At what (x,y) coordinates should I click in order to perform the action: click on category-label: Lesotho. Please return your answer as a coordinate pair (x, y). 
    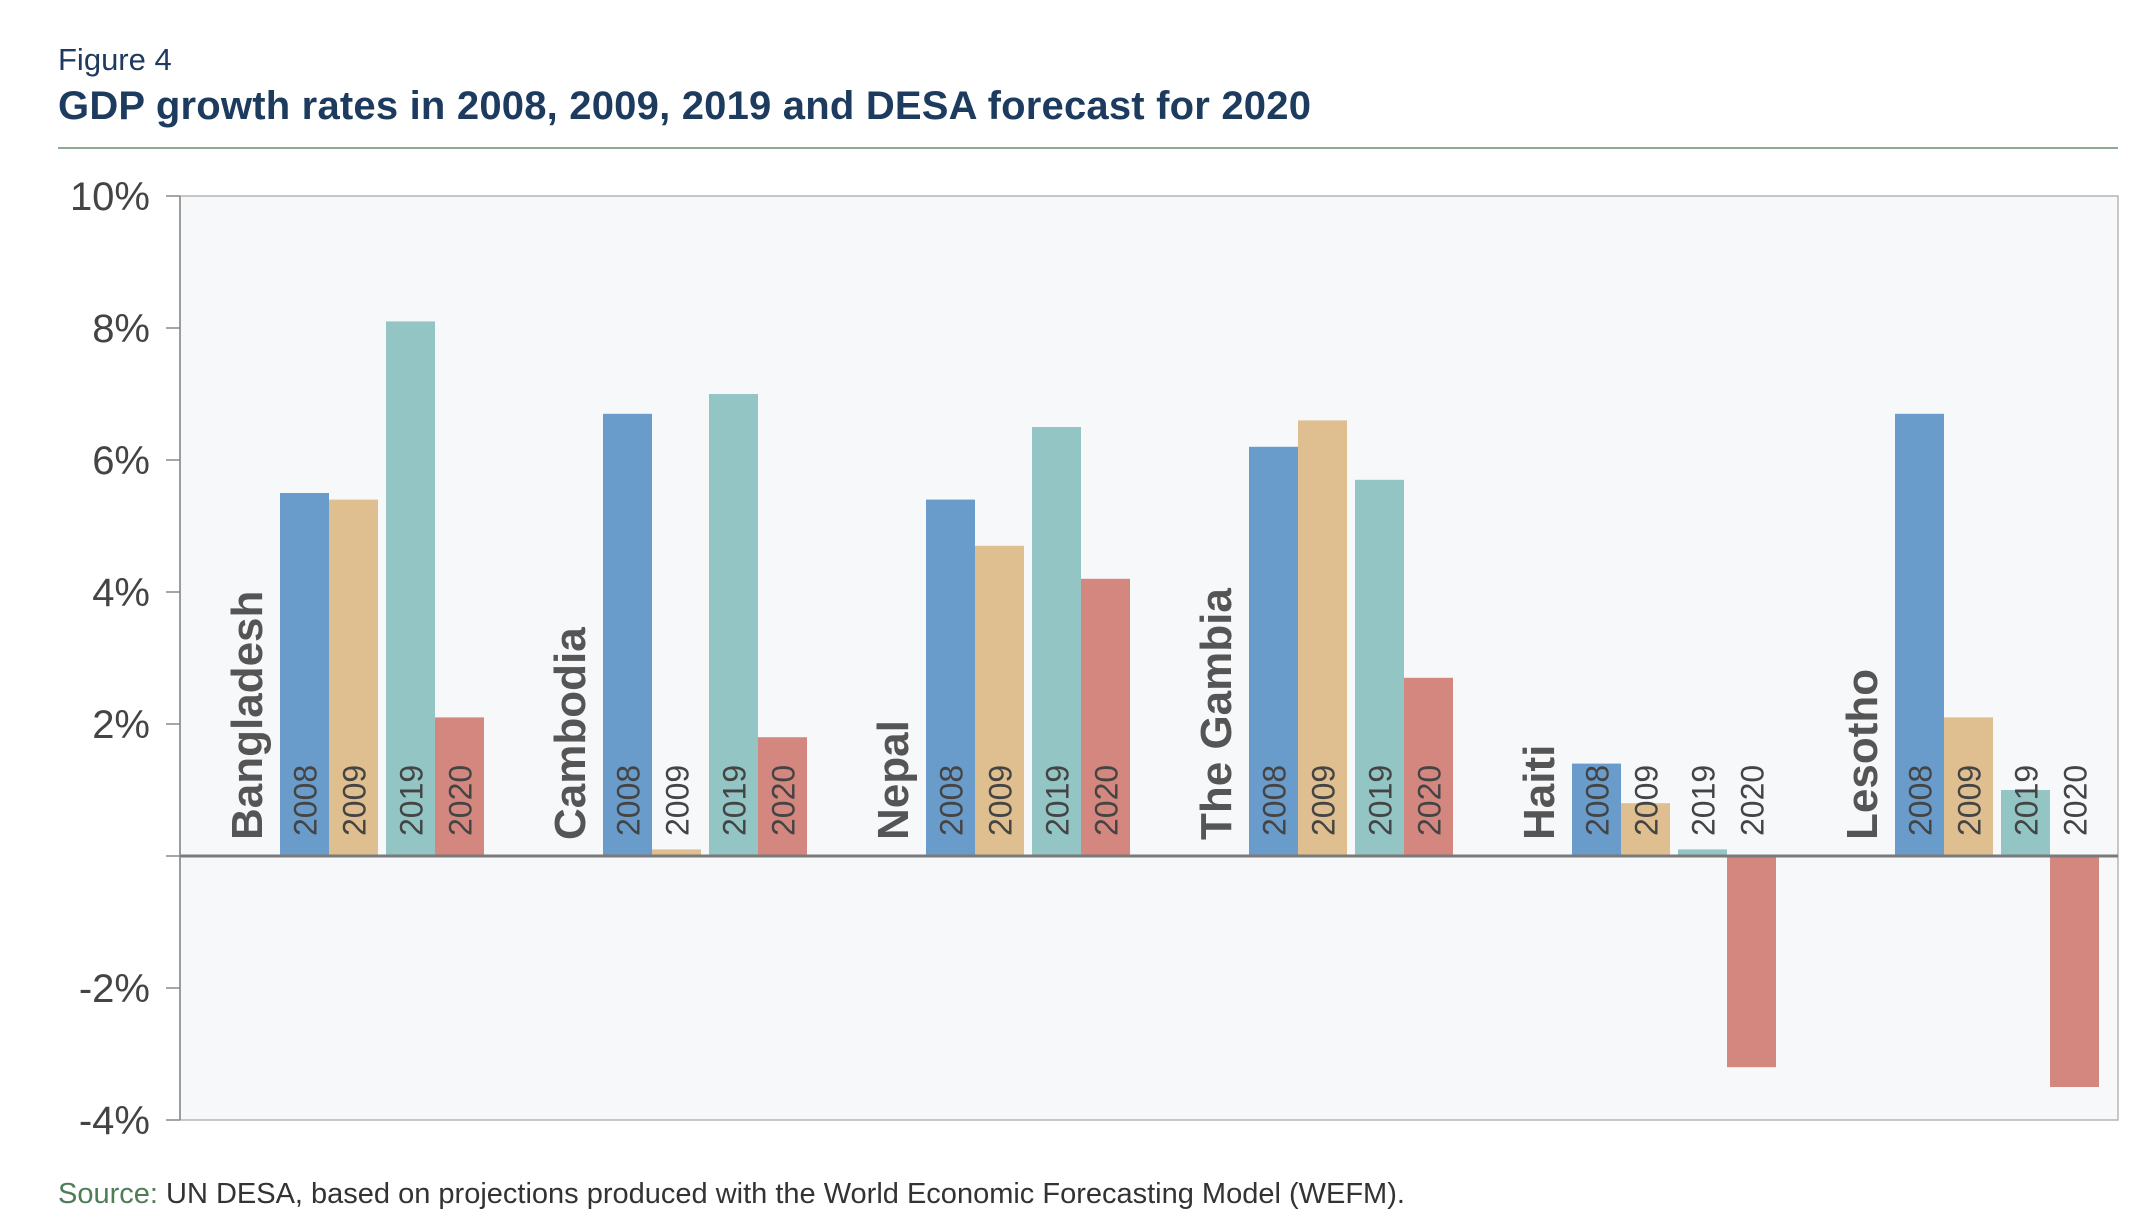
    Looking at the image, I should click on (1862, 754).